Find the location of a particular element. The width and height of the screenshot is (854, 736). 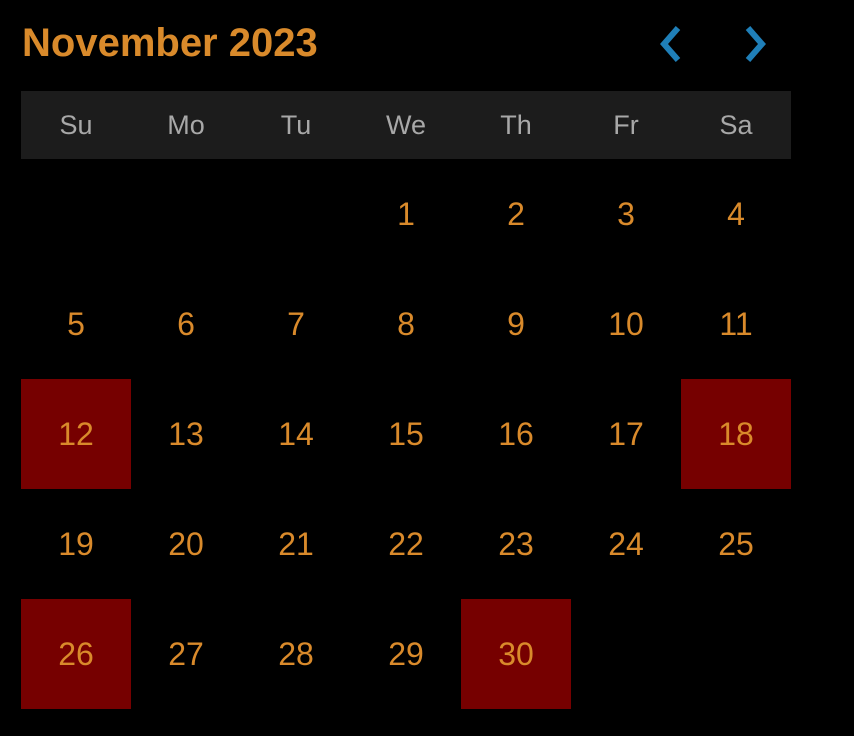

day-cell: 29 is located at coordinates (406, 653).